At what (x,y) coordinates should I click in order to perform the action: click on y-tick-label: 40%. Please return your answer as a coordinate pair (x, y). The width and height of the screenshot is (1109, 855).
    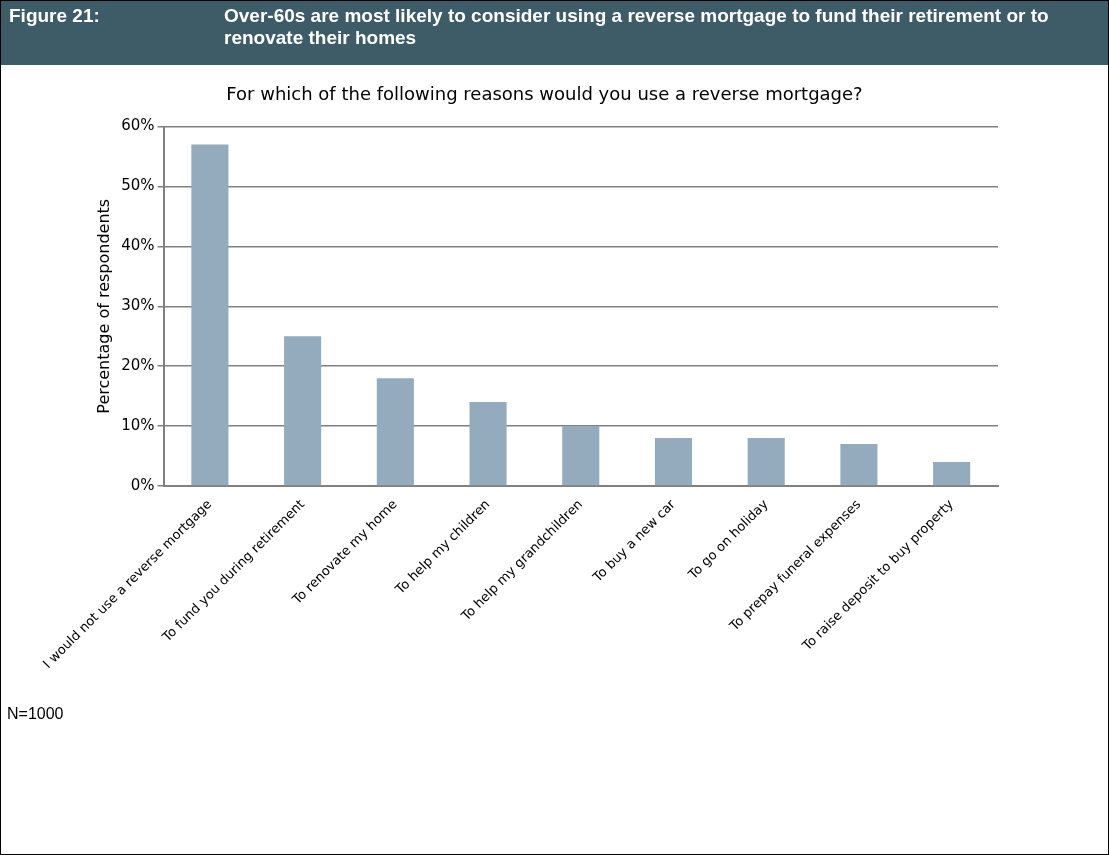
    Looking at the image, I should click on (138, 245).